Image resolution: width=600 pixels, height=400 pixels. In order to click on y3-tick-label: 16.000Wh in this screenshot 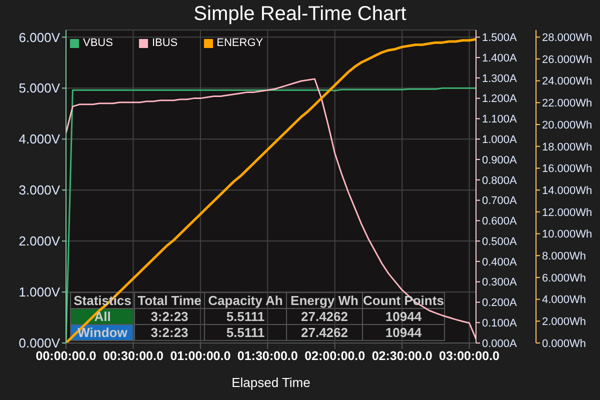, I will do `click(567, 169)`.